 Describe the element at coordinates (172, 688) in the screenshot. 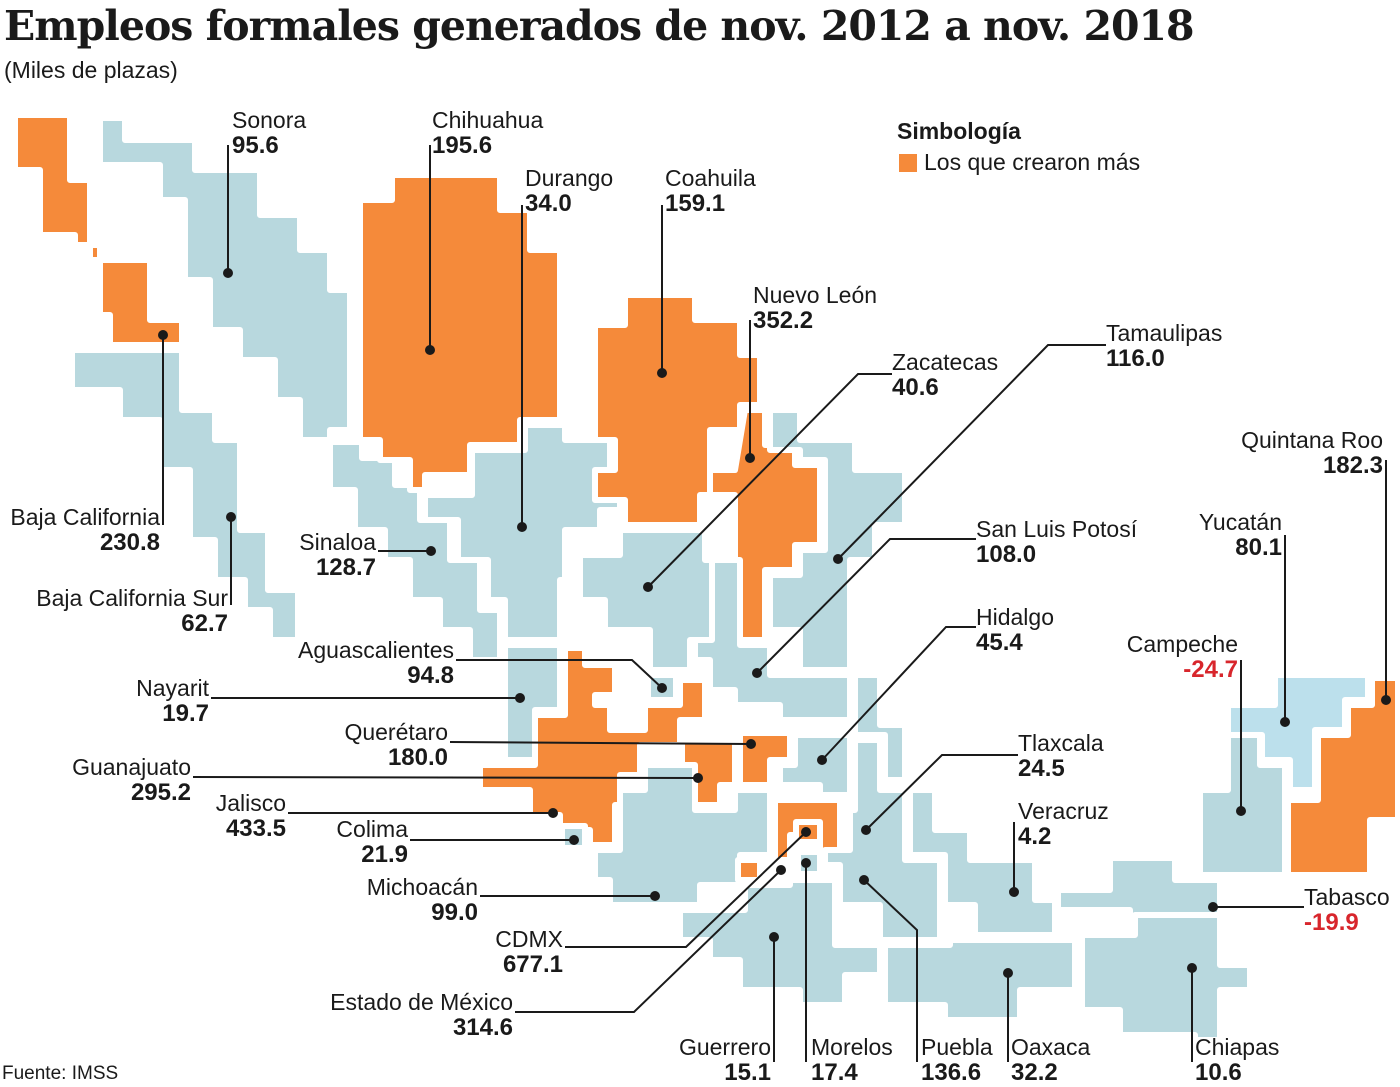

I see `state-name: Nayarit` at that location.